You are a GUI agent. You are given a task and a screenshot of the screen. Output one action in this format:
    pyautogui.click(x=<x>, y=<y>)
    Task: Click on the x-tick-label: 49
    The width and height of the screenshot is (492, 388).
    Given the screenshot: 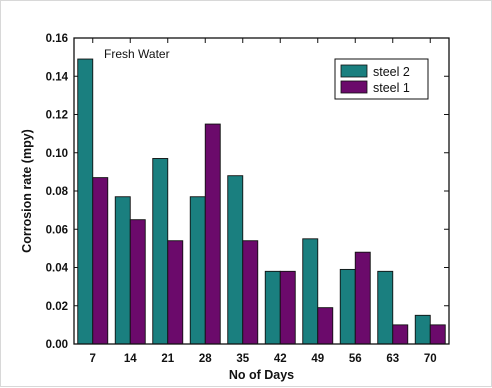 What is the action you would take?
    pyautogui.click(x=317, y=359)
    